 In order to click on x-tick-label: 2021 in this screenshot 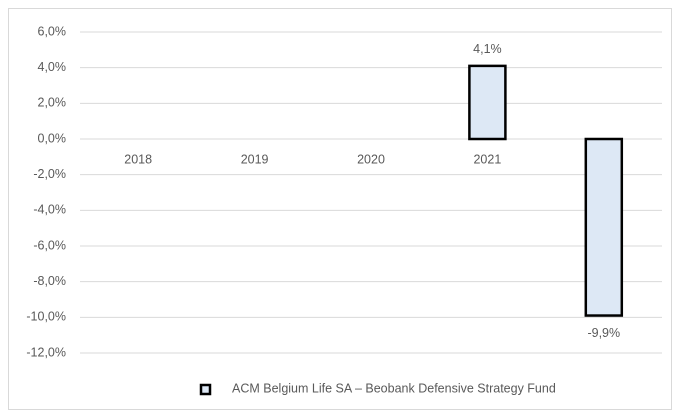, I will do `click(487, 159)`.